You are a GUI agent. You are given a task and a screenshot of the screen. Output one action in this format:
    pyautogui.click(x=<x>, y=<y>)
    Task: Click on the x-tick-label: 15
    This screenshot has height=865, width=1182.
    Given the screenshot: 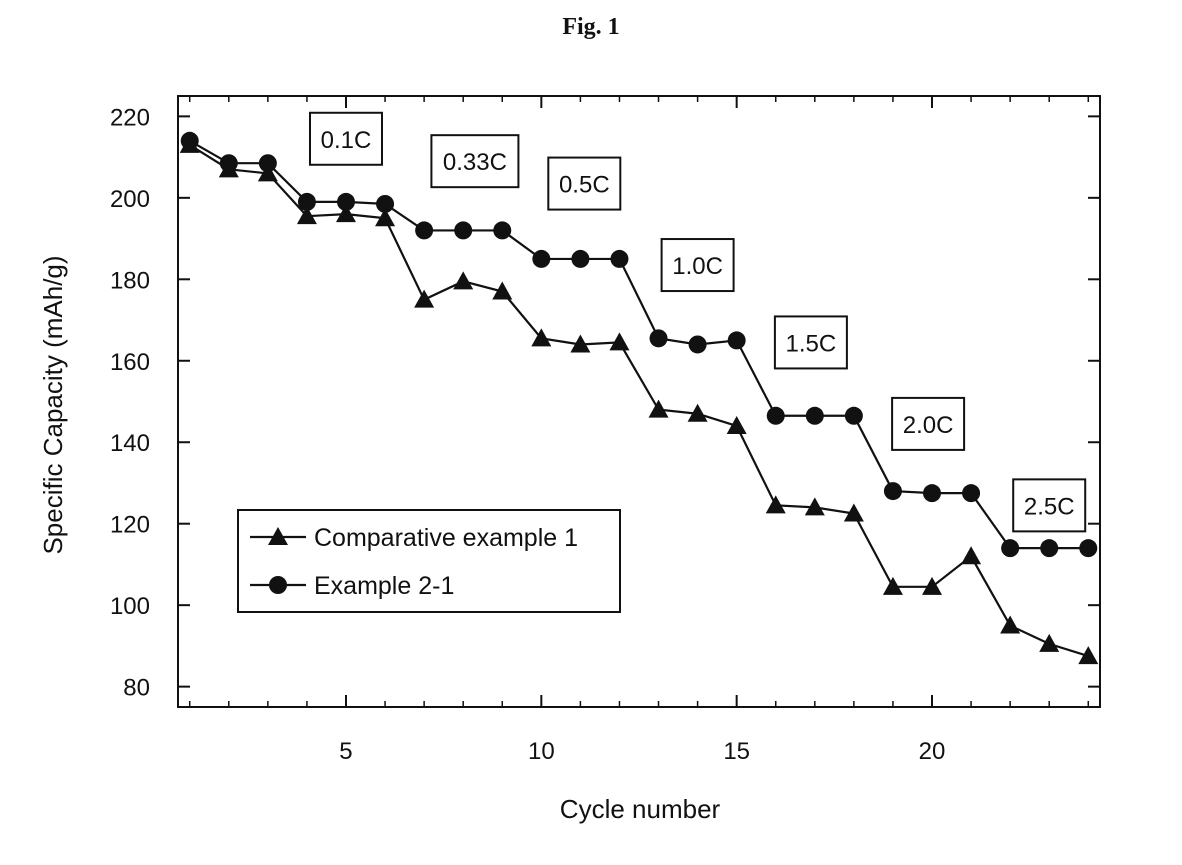 What is the action you would take?
    pyautogui.click(x=736, y=751)
    